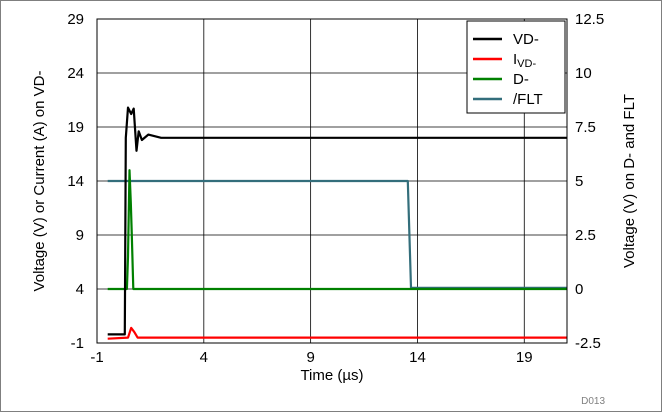  What do you see at coordinates (204, 357) in the screenshot?
I see `x-tick-label: 4` at bounding box center [204, 357].